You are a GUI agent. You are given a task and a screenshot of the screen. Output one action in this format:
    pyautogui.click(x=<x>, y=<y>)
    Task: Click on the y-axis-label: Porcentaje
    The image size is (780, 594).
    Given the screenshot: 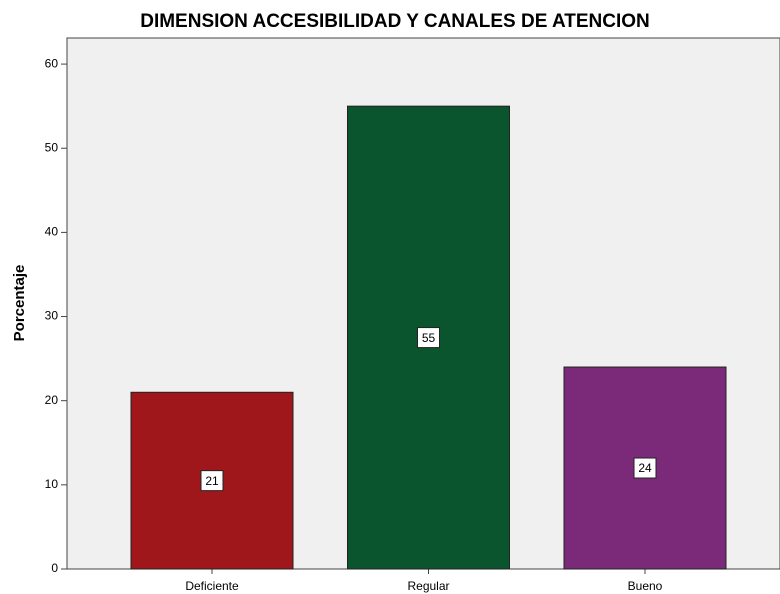 What is the action you would take?
    pyautogui.click(x=19, y=303)
    